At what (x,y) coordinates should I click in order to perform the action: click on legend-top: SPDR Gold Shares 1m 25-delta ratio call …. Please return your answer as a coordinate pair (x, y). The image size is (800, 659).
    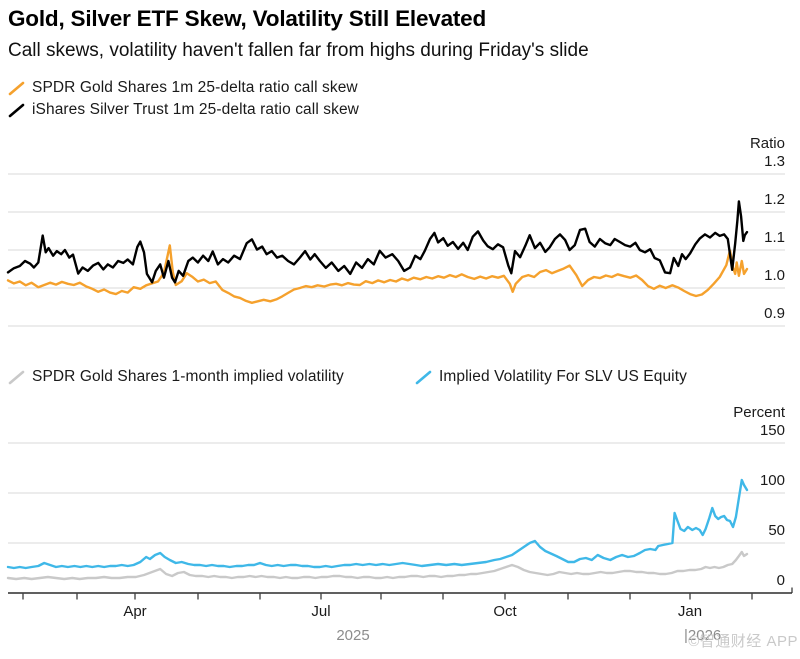
    Looking at the image, I should click on (183, 99).